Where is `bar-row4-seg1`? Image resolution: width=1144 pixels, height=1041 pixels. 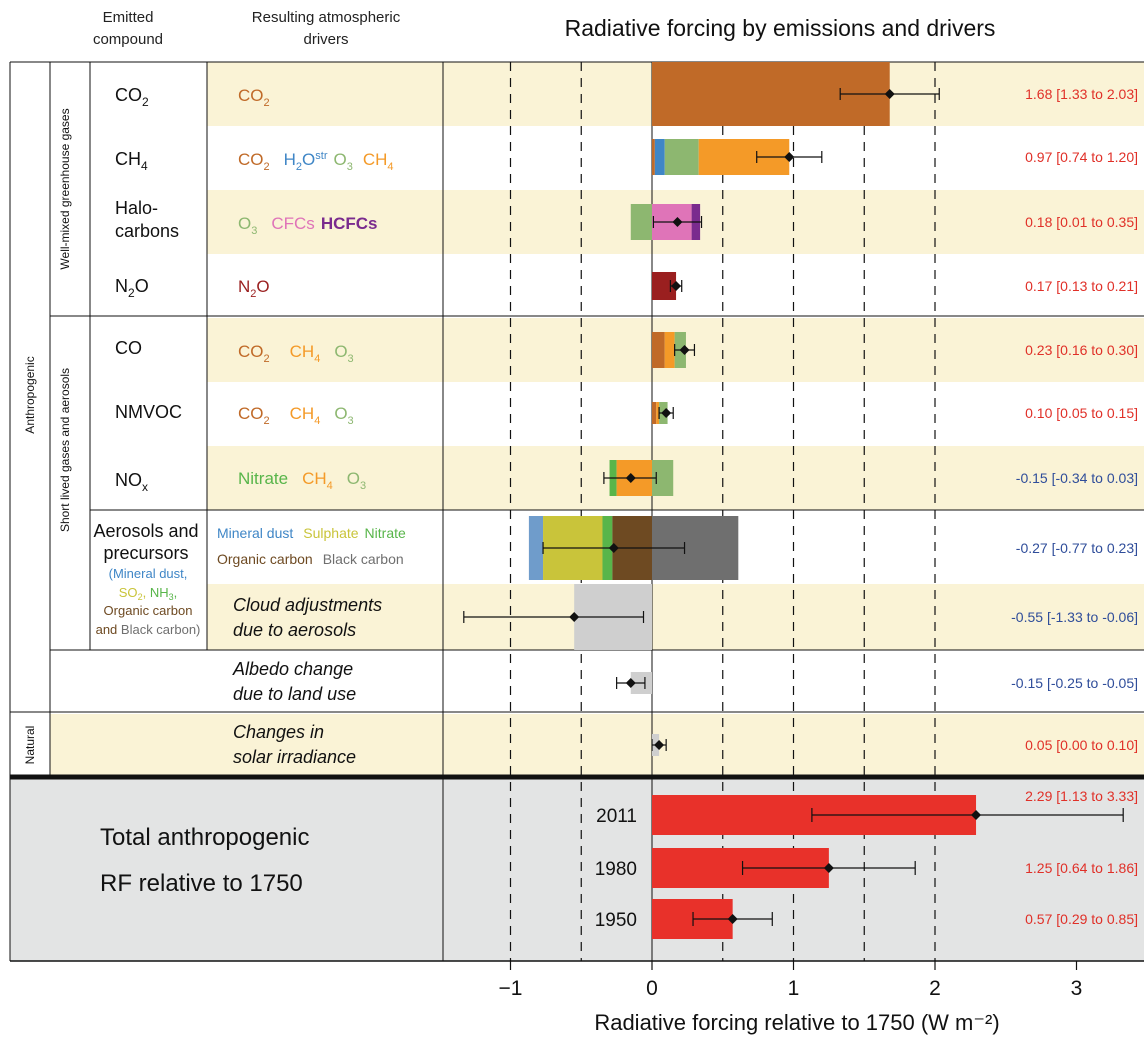 bar-row4-seg1 is located at coordinates (669, 350).